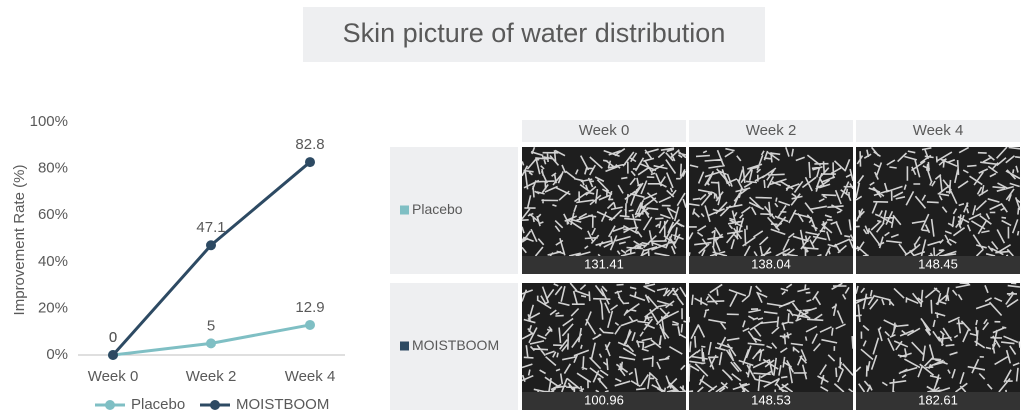 The height and width of the screenshot is (416, 1024). What do you see at coordinates (113, 376) in the screenshot?
I see `x-tick-label: Week 0` at bounding box center [113, 376].